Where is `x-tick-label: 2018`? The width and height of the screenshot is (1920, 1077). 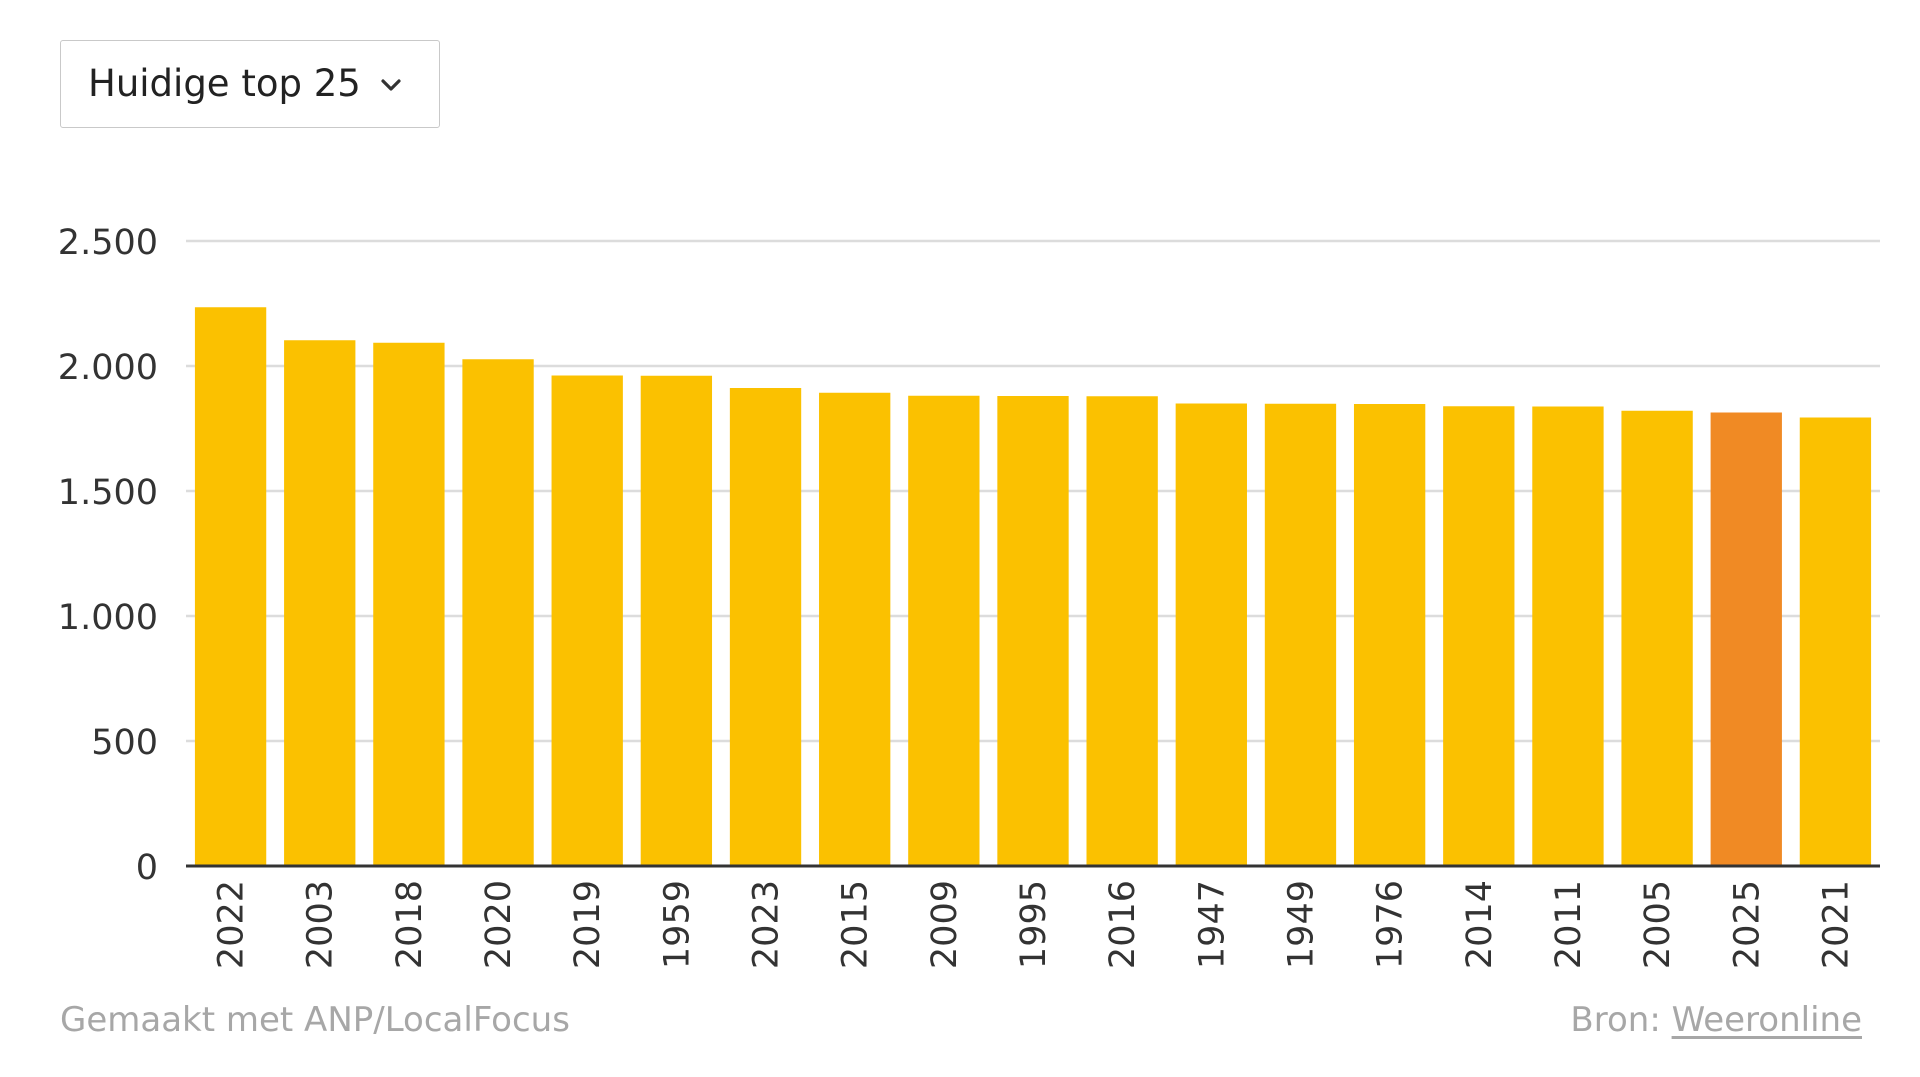
x-tick-label: 2018 is located at coordinates (410, 924).